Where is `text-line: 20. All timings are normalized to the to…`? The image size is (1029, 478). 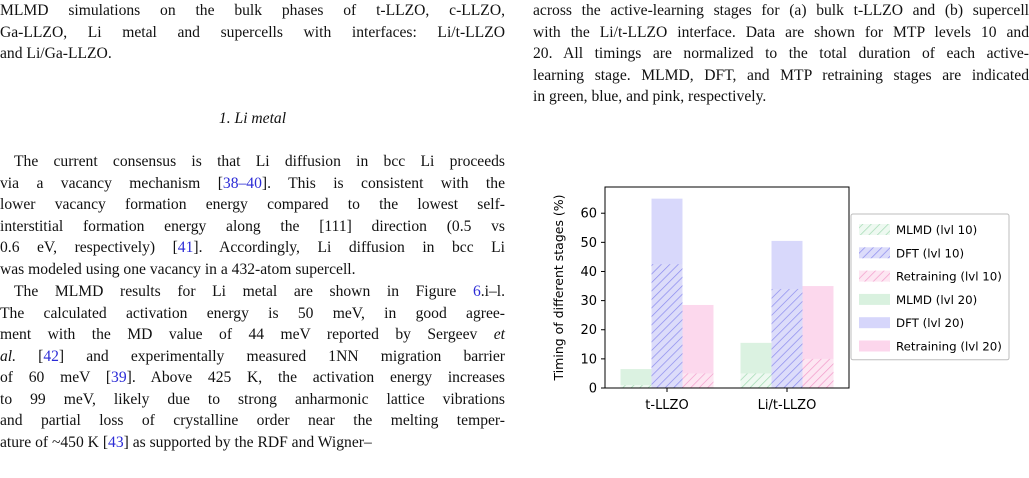 text-line: 20. All timings are normalized to the to… is located at coordinates (781, 53).